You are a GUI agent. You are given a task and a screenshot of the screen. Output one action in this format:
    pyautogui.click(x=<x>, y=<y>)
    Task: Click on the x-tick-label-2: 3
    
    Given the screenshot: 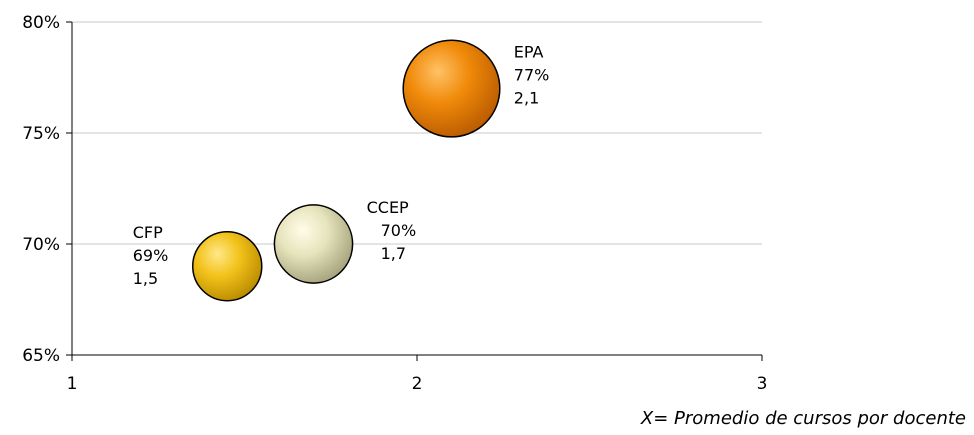 What is the action you would take?
    pyautogui.click(x=762, y=384)
    